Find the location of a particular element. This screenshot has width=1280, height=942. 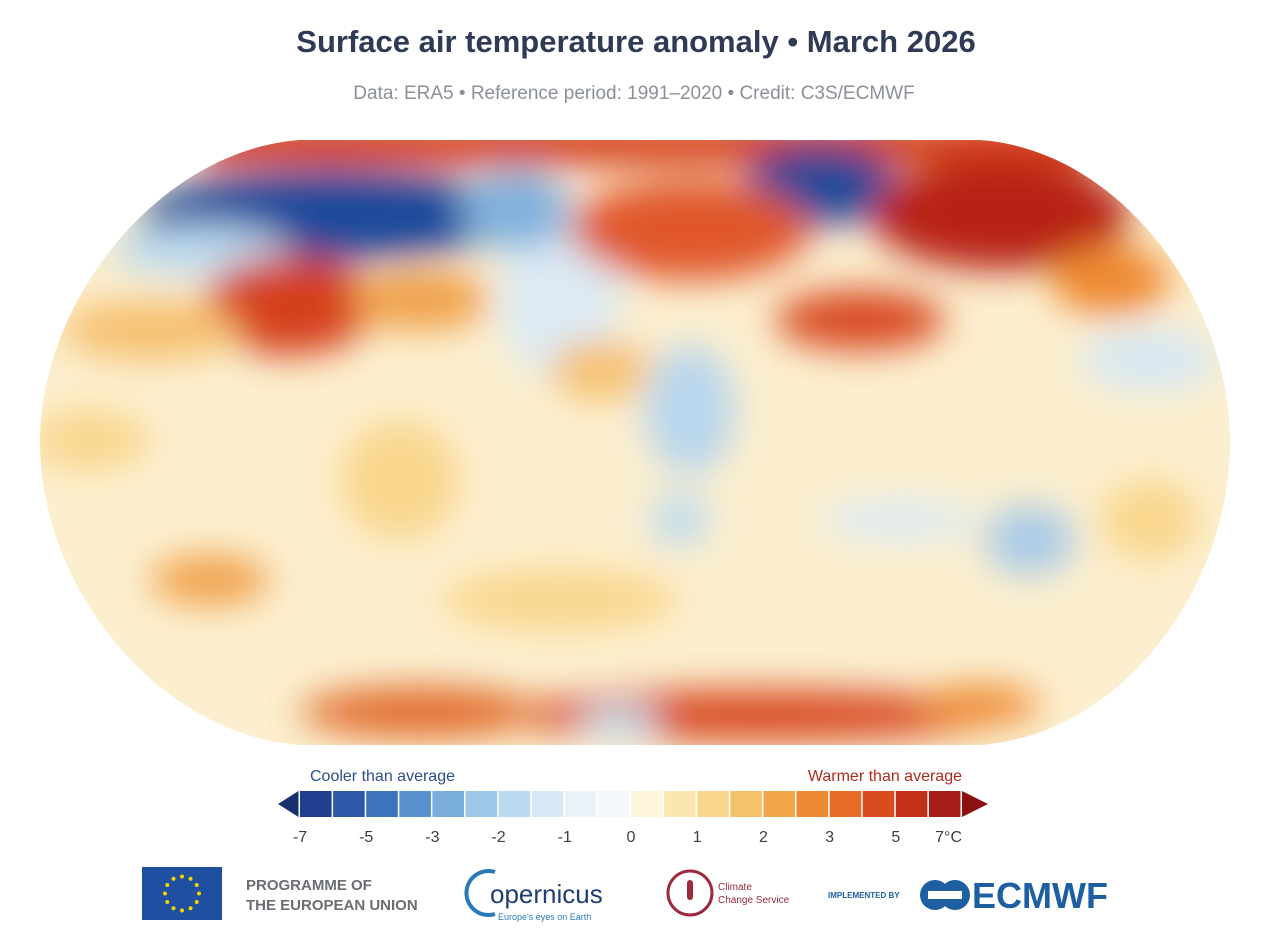

colorbar-tick-label: 5 is located at coordinates (895, 837).